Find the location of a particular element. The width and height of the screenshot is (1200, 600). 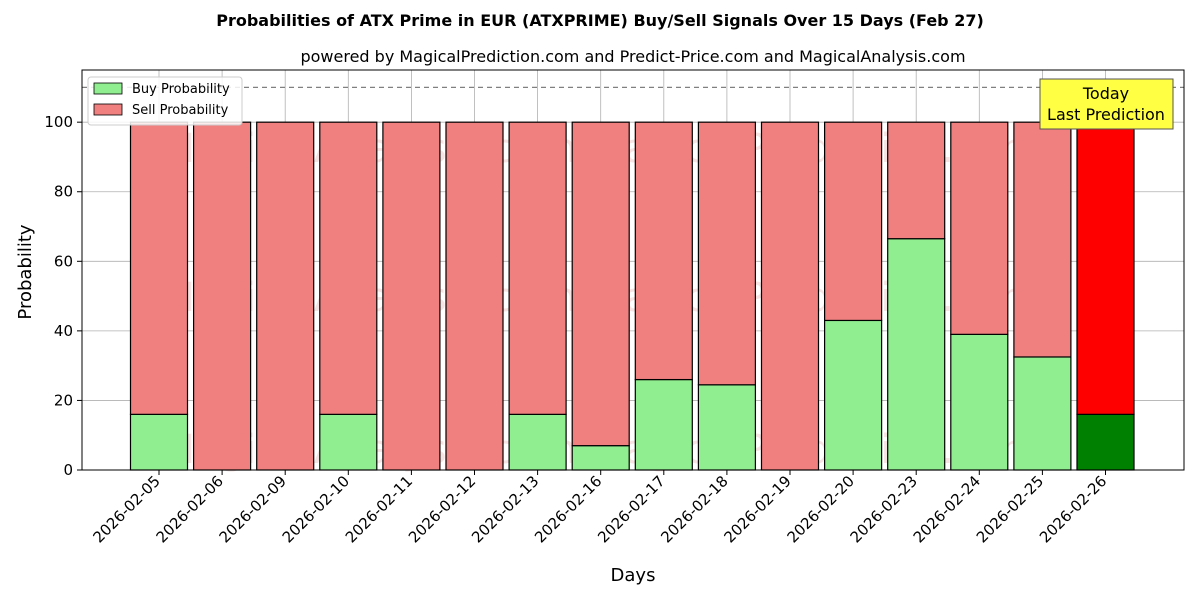

legend: Buy Probability Sell Probability is located at coordinates (165, 101).